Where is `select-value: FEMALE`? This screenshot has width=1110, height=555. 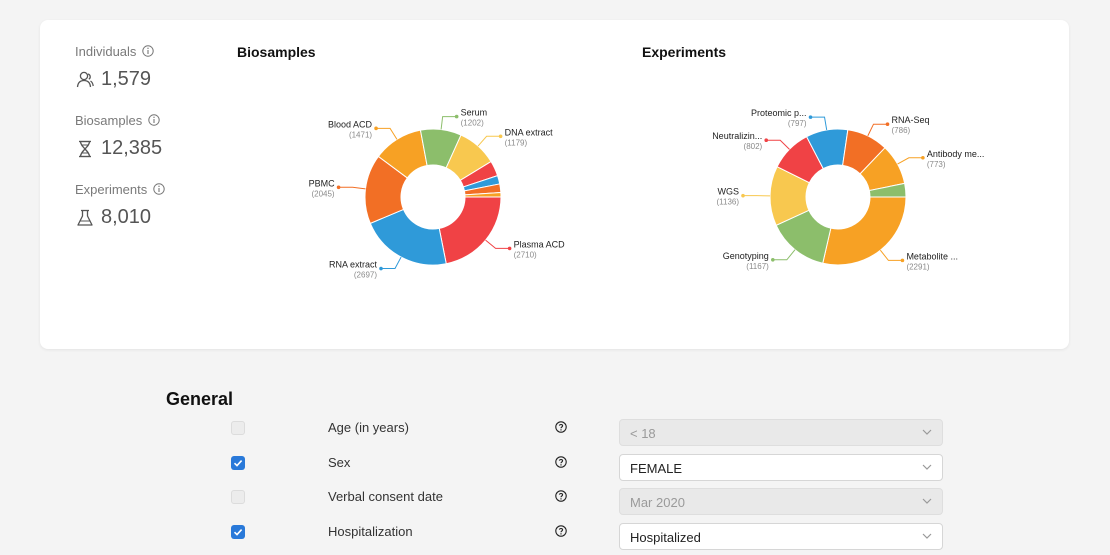
select-value: FEMALE is located at coordinates (656, 468).